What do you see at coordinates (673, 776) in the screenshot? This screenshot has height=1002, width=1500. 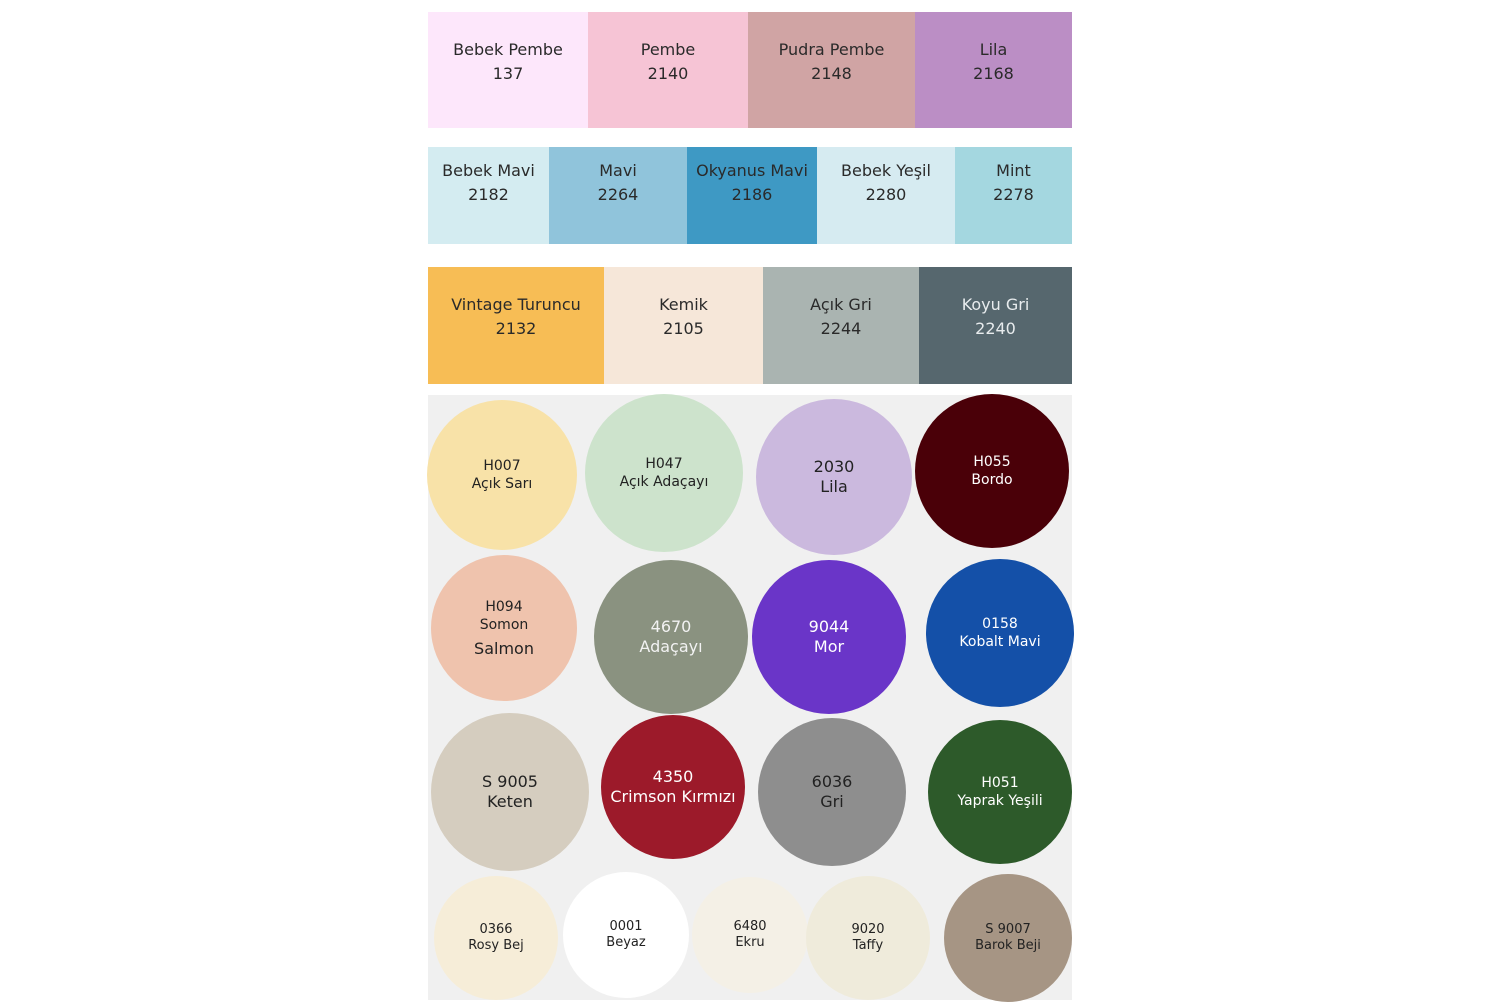 I see `circle-code: 4350` at bounding box center [673, 776].